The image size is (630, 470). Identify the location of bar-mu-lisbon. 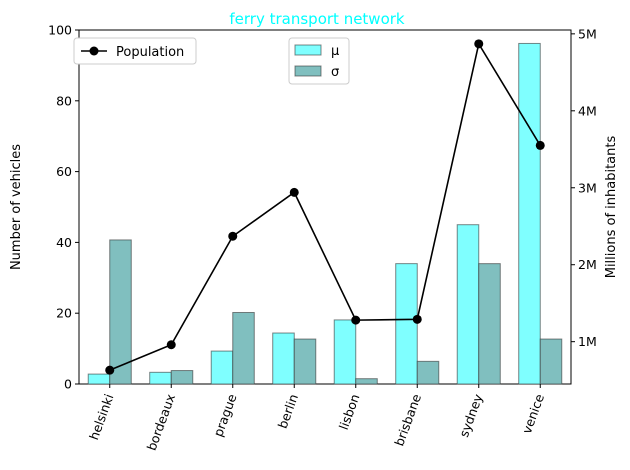
(345, 352).